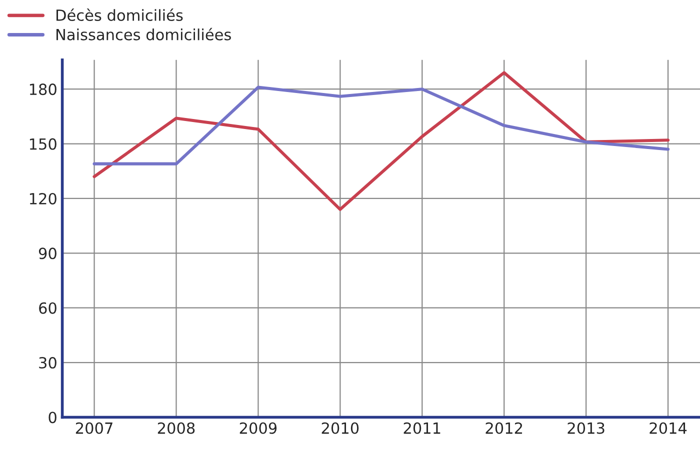 This screenshot has height=454, width=700. What do you see at coordinates (381, 126) in the screenshot?
I see `line-series` at bounding box center [381, 126].